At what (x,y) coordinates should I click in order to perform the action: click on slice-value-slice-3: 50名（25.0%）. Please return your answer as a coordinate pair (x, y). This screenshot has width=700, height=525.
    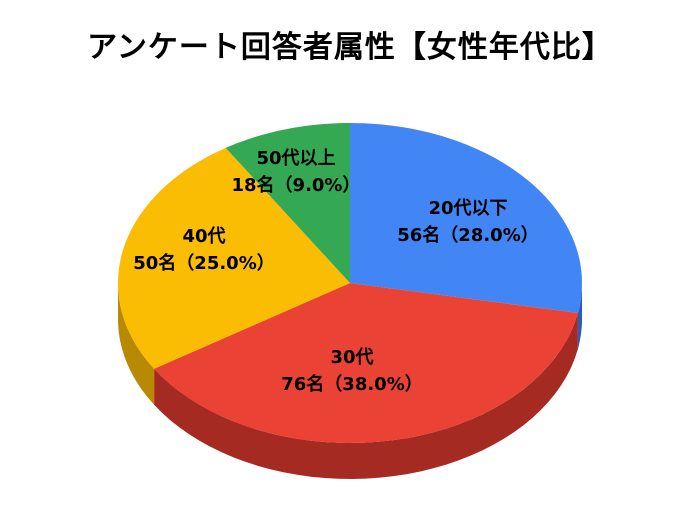
    Looking at the image, I should click on (204, 263).